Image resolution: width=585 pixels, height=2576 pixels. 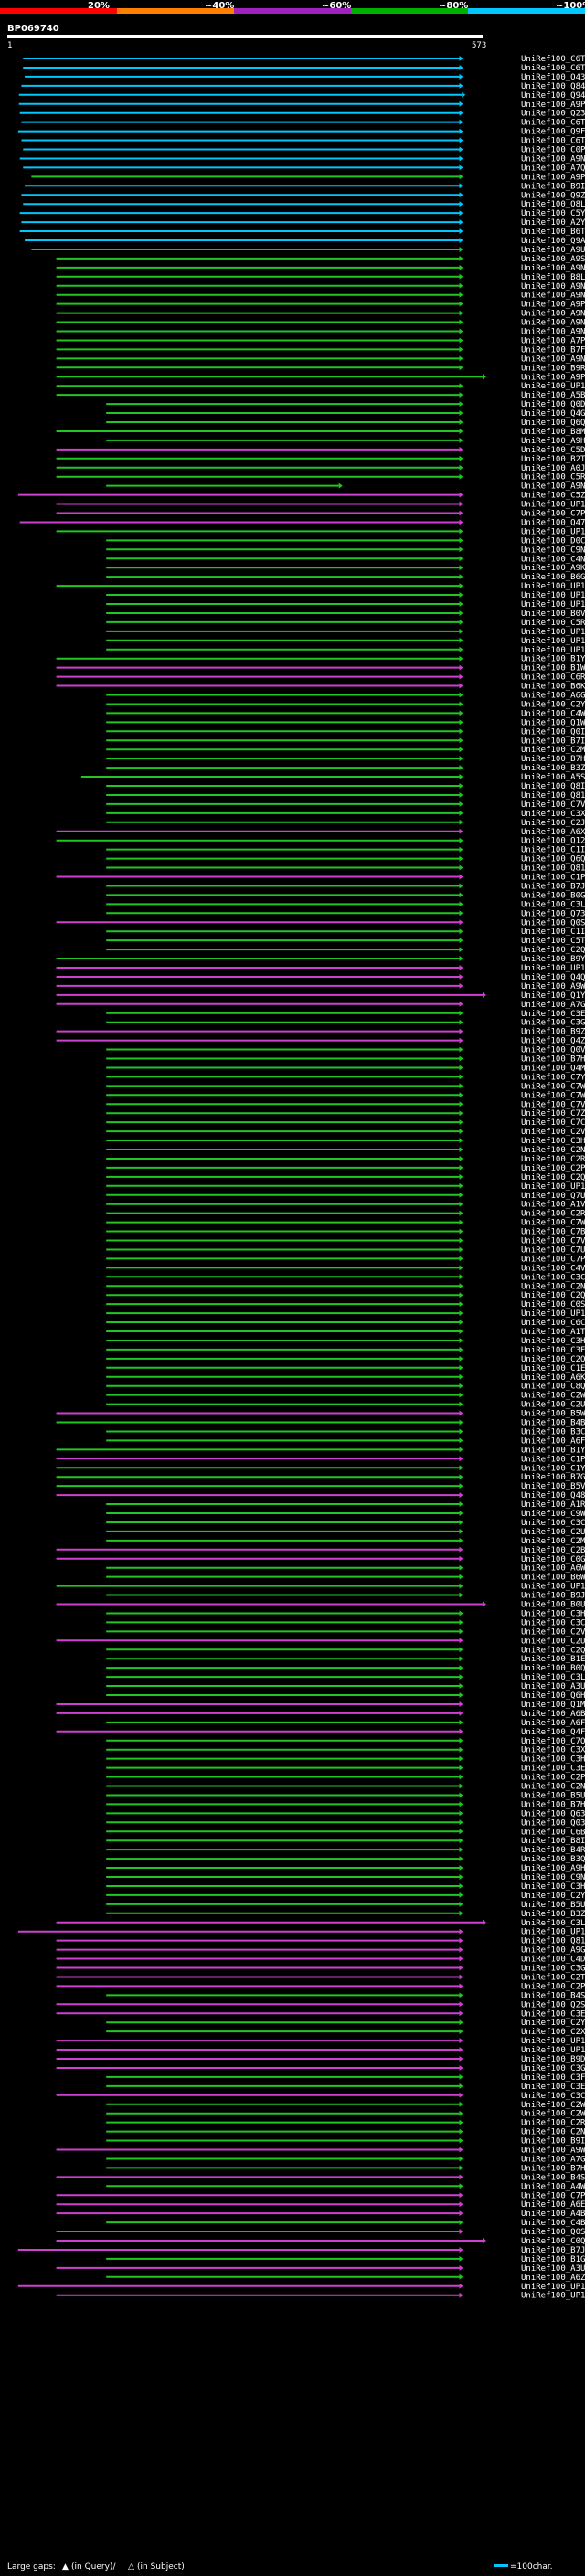 What do you see at coordinates (553, 2014) in the screenshot?
I see `hit-label: UniRef100_C3EPQ1` at bounding box center [553, 2014].